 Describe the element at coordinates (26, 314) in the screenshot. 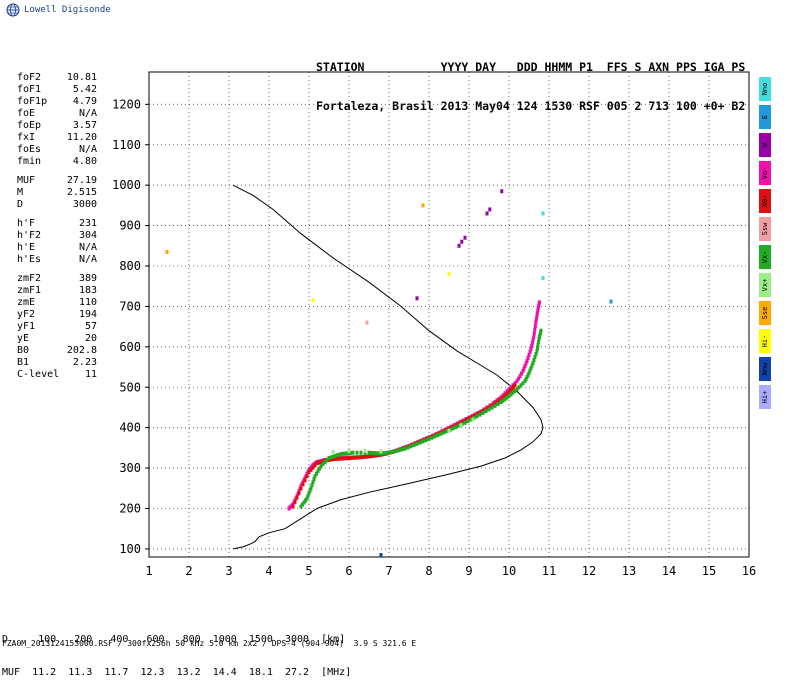

I see `param-label: yF2` at that location.